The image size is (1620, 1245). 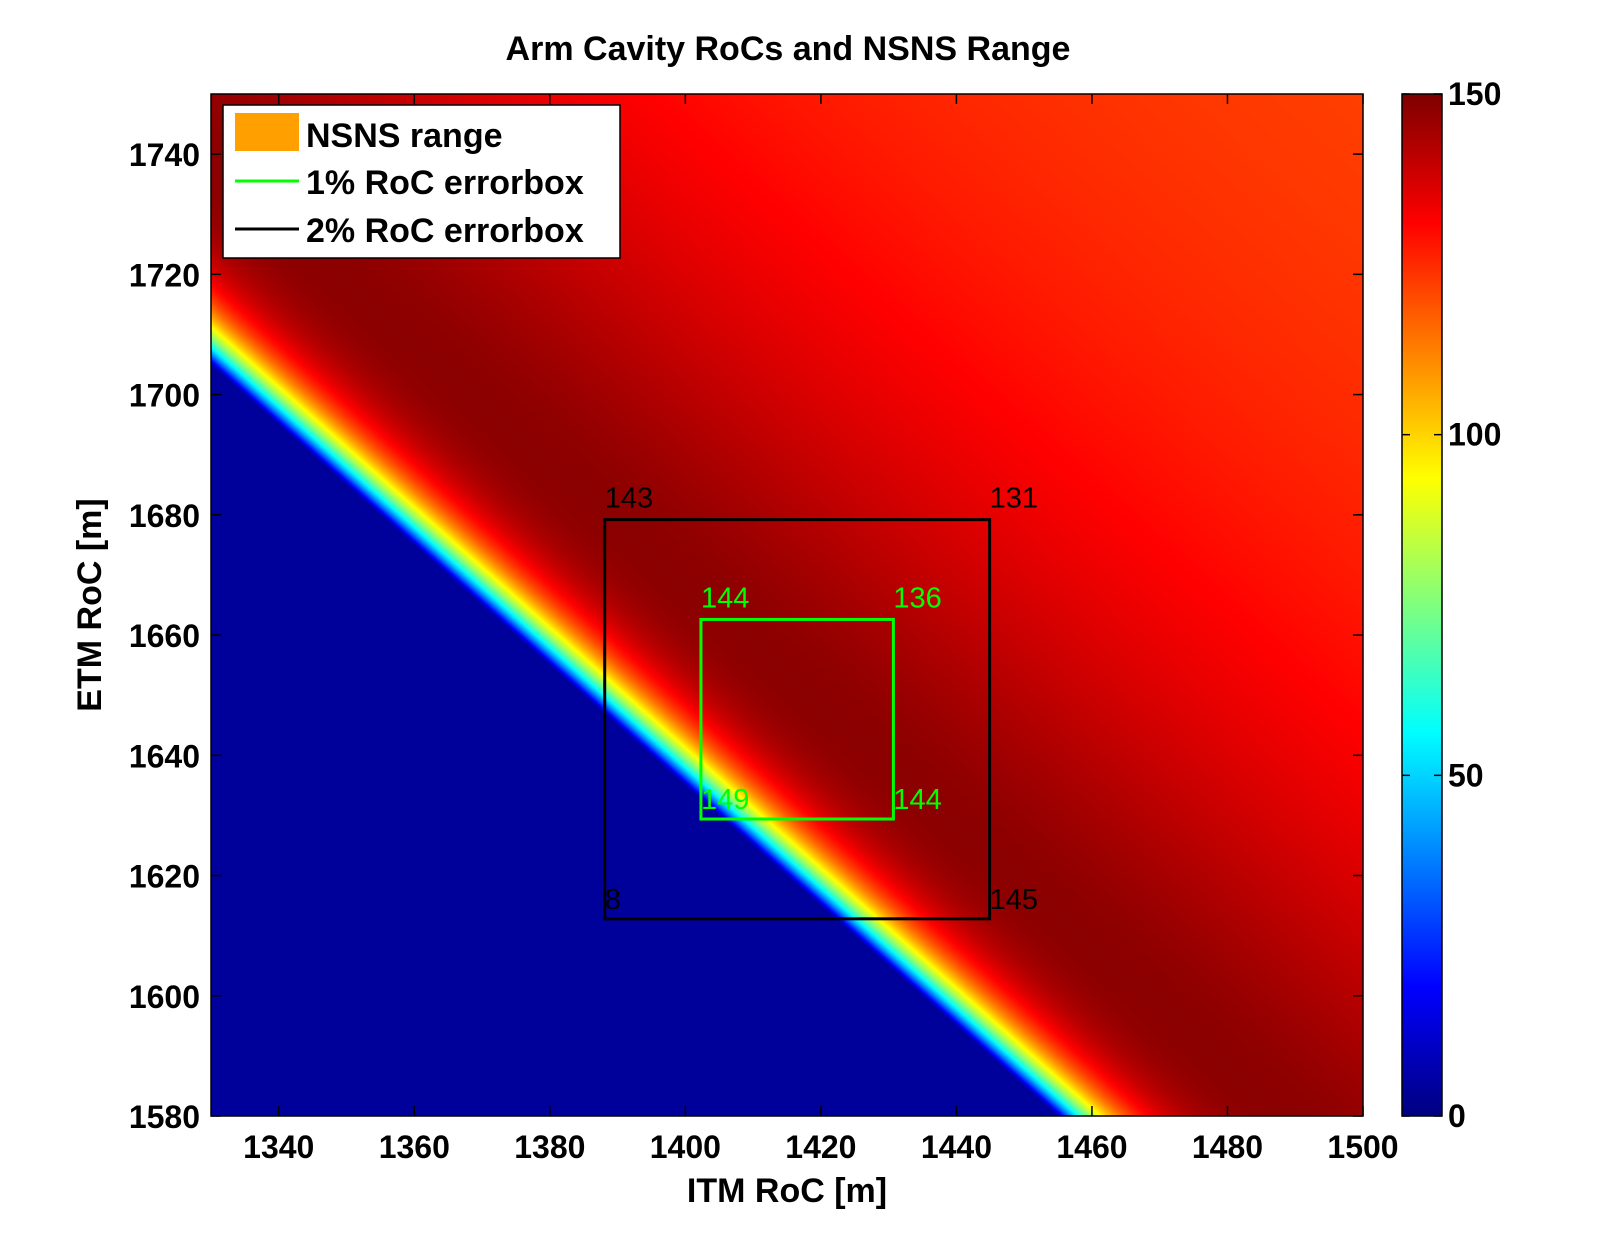 I want to click on y-tick-label: 1720, so click(x=164, y=275).